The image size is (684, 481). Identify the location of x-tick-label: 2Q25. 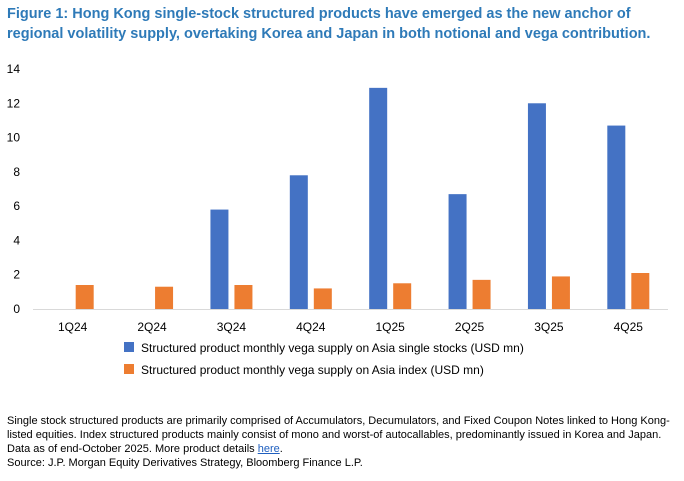
(470, 327).